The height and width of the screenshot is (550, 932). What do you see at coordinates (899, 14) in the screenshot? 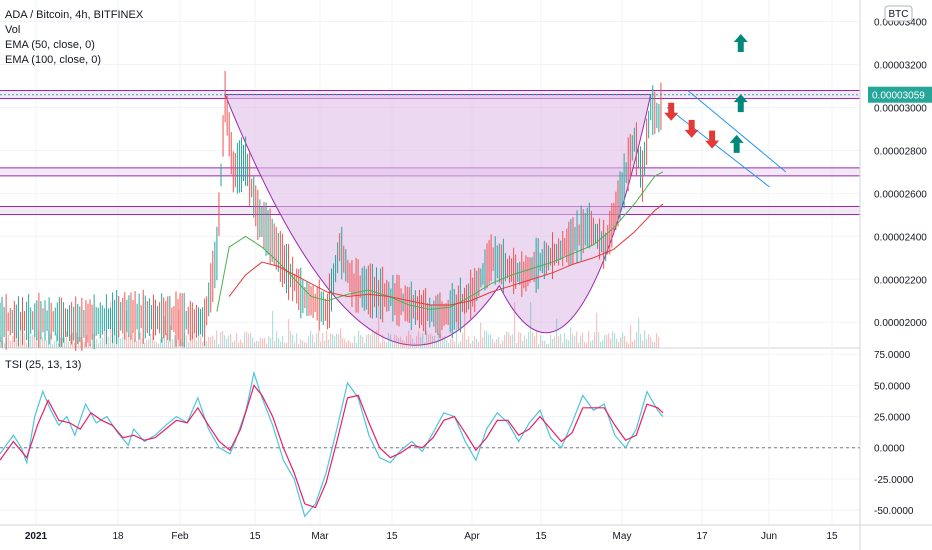
I see `currency-badge-label: BTC` at bounding box center [899, 14].